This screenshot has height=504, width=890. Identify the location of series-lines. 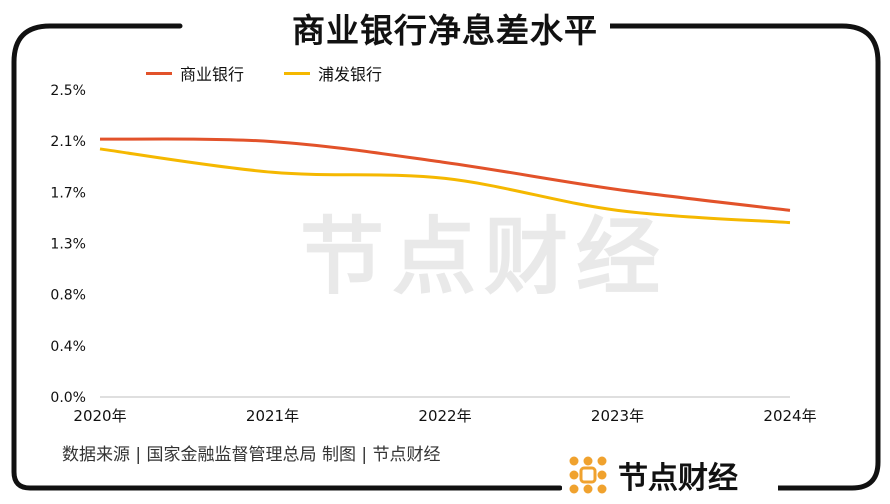
(445, 181).